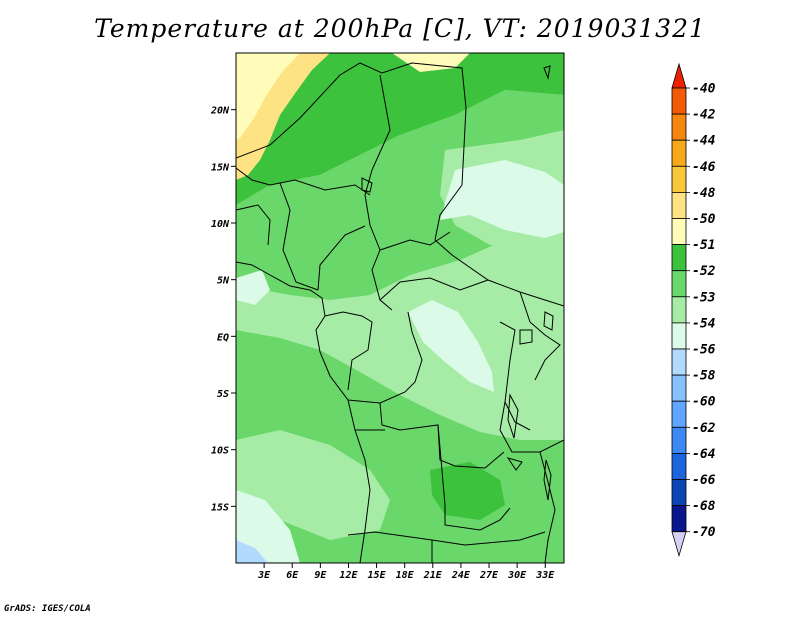 The height and width of the screenshot is (618, 800). Describe the element at coordinates (461, 575) in the screenshot. I see `lon-tick-label: 24E` at that location.